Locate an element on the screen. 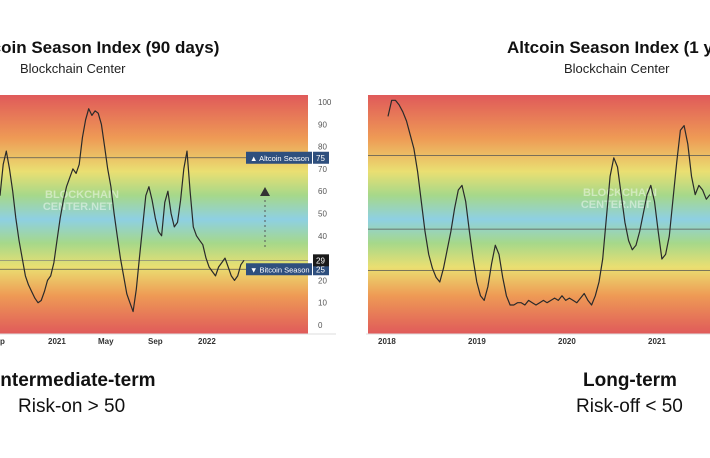  left-y-tick-label: 20 is located at coordinates (322, 280).